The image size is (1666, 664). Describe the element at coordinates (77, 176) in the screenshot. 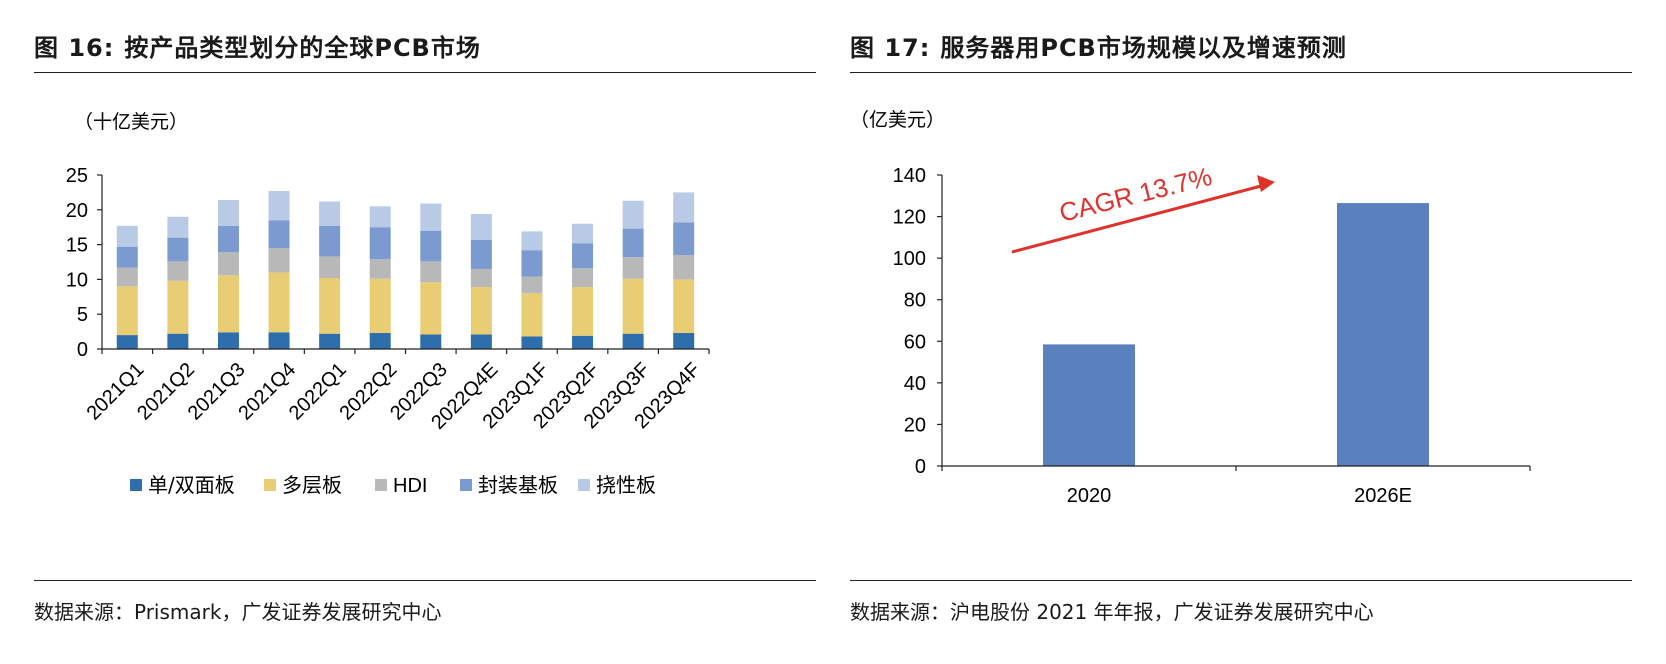

I see `y-tick-label: 25` at that location.